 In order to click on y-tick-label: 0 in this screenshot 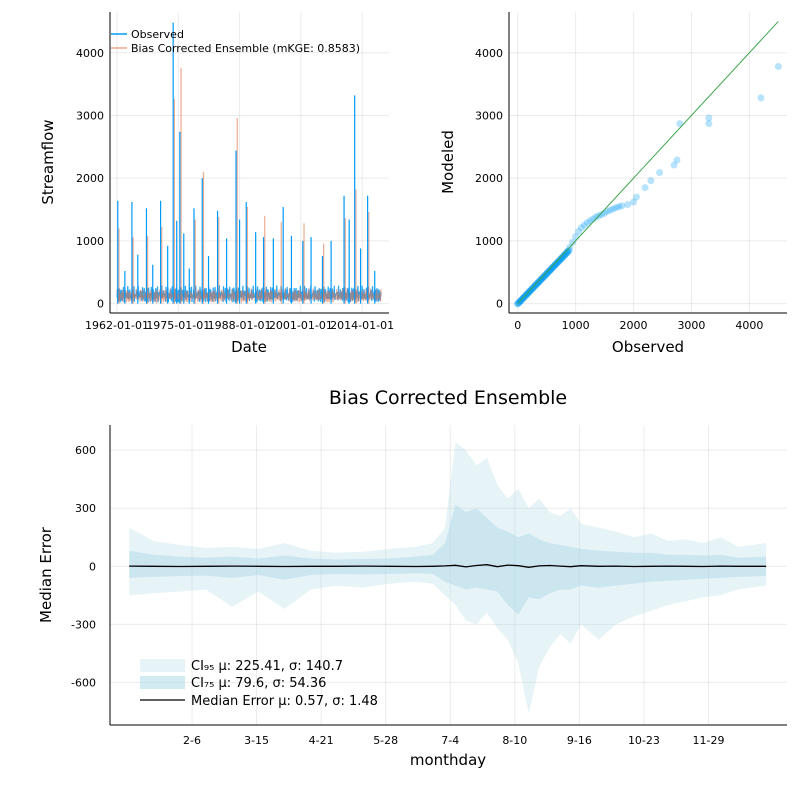, I will do `click(92, 566)`.